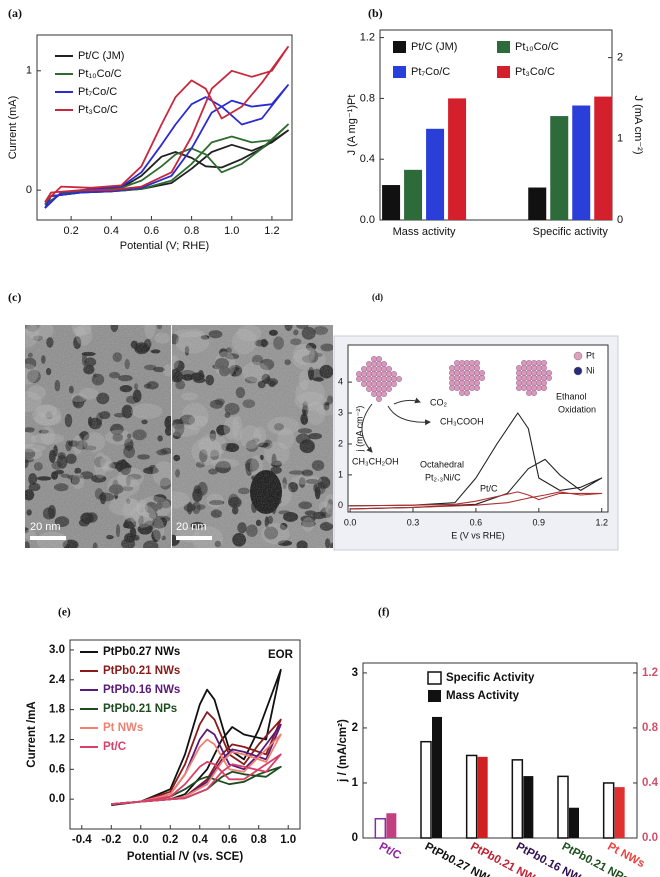  What do you see at coordinates (476, 522) in the screenshot?
I see `x-tick-label: 0.6` at bounding box center [476, 522].